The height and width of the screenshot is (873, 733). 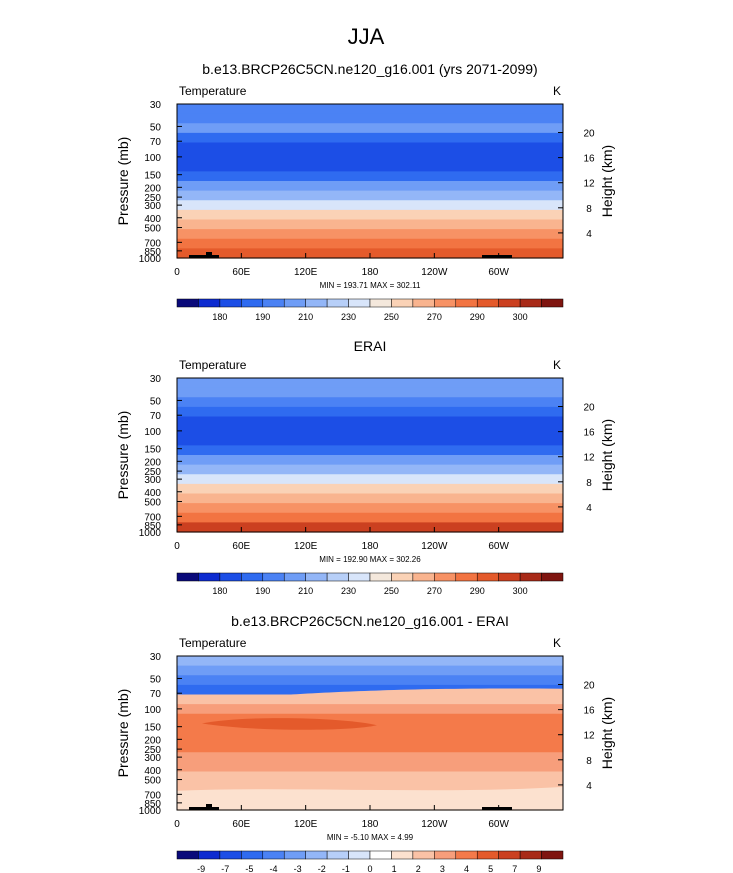 What do you see at coordinates (322, 868) in the screenshot?
I see `colorbar-label: -2` at bounding box center [322, 868].